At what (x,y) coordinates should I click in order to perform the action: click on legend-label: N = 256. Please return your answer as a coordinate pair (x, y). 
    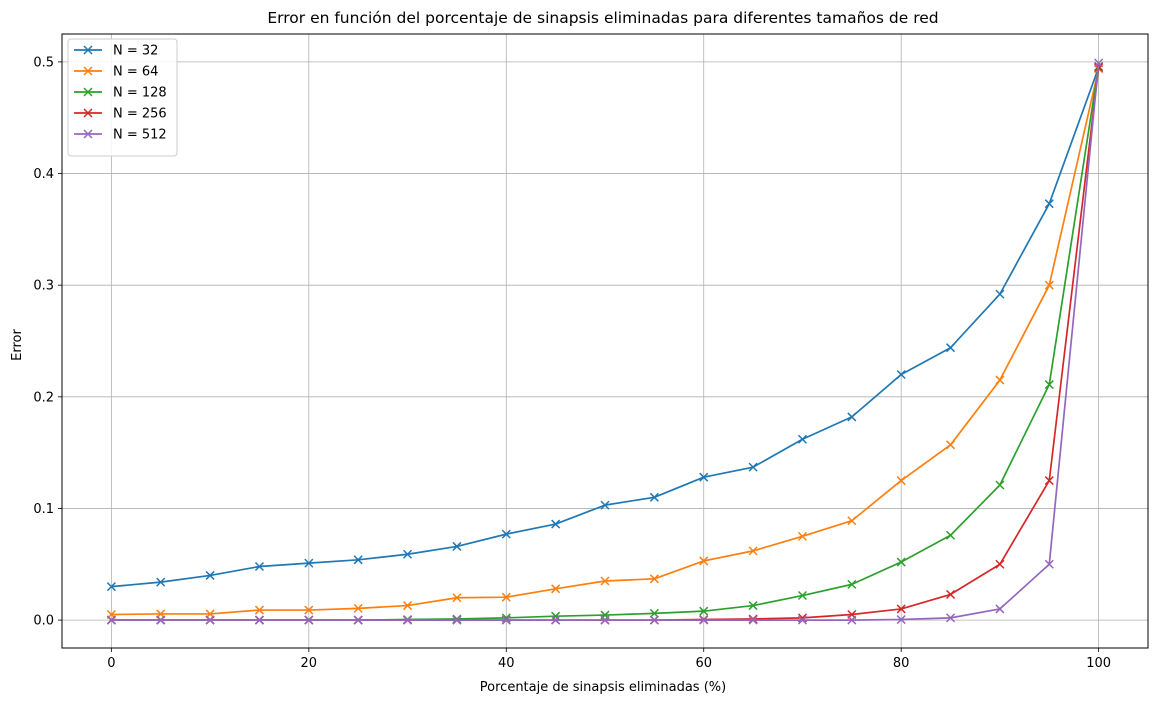
    Looking at the image, I should click on (140, 114).